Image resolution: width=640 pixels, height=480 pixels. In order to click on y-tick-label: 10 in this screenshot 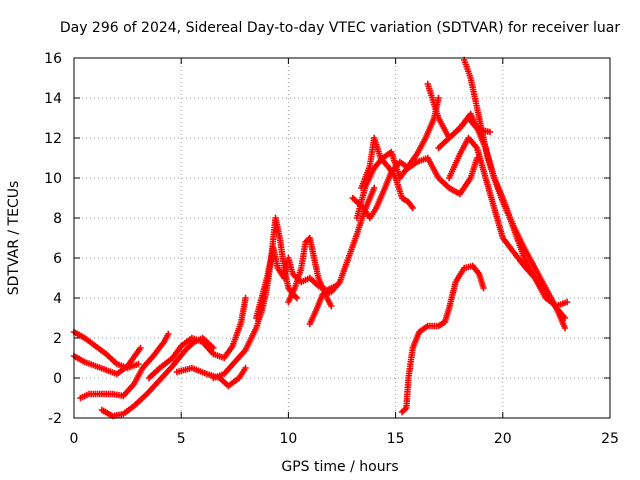, I will do `click(53, 179)`.